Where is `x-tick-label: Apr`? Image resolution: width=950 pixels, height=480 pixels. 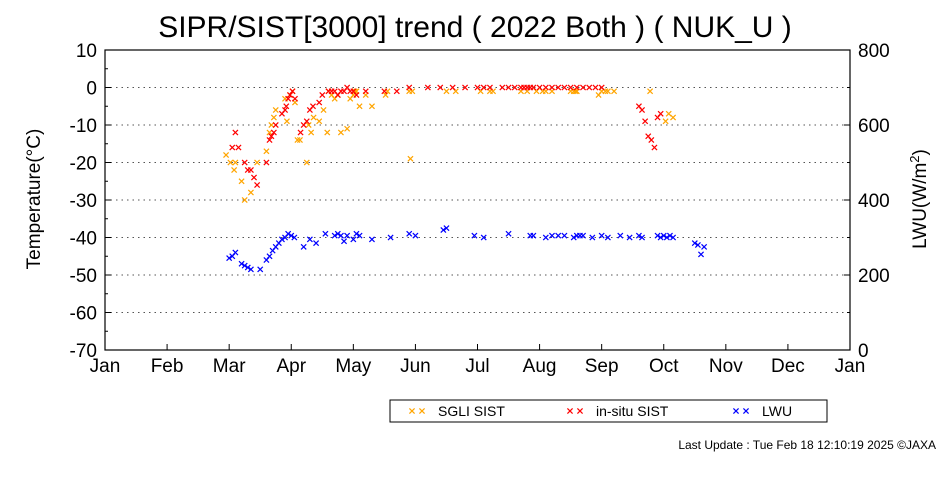 x-tick-label: Apr is located at coordinates (291, 366).